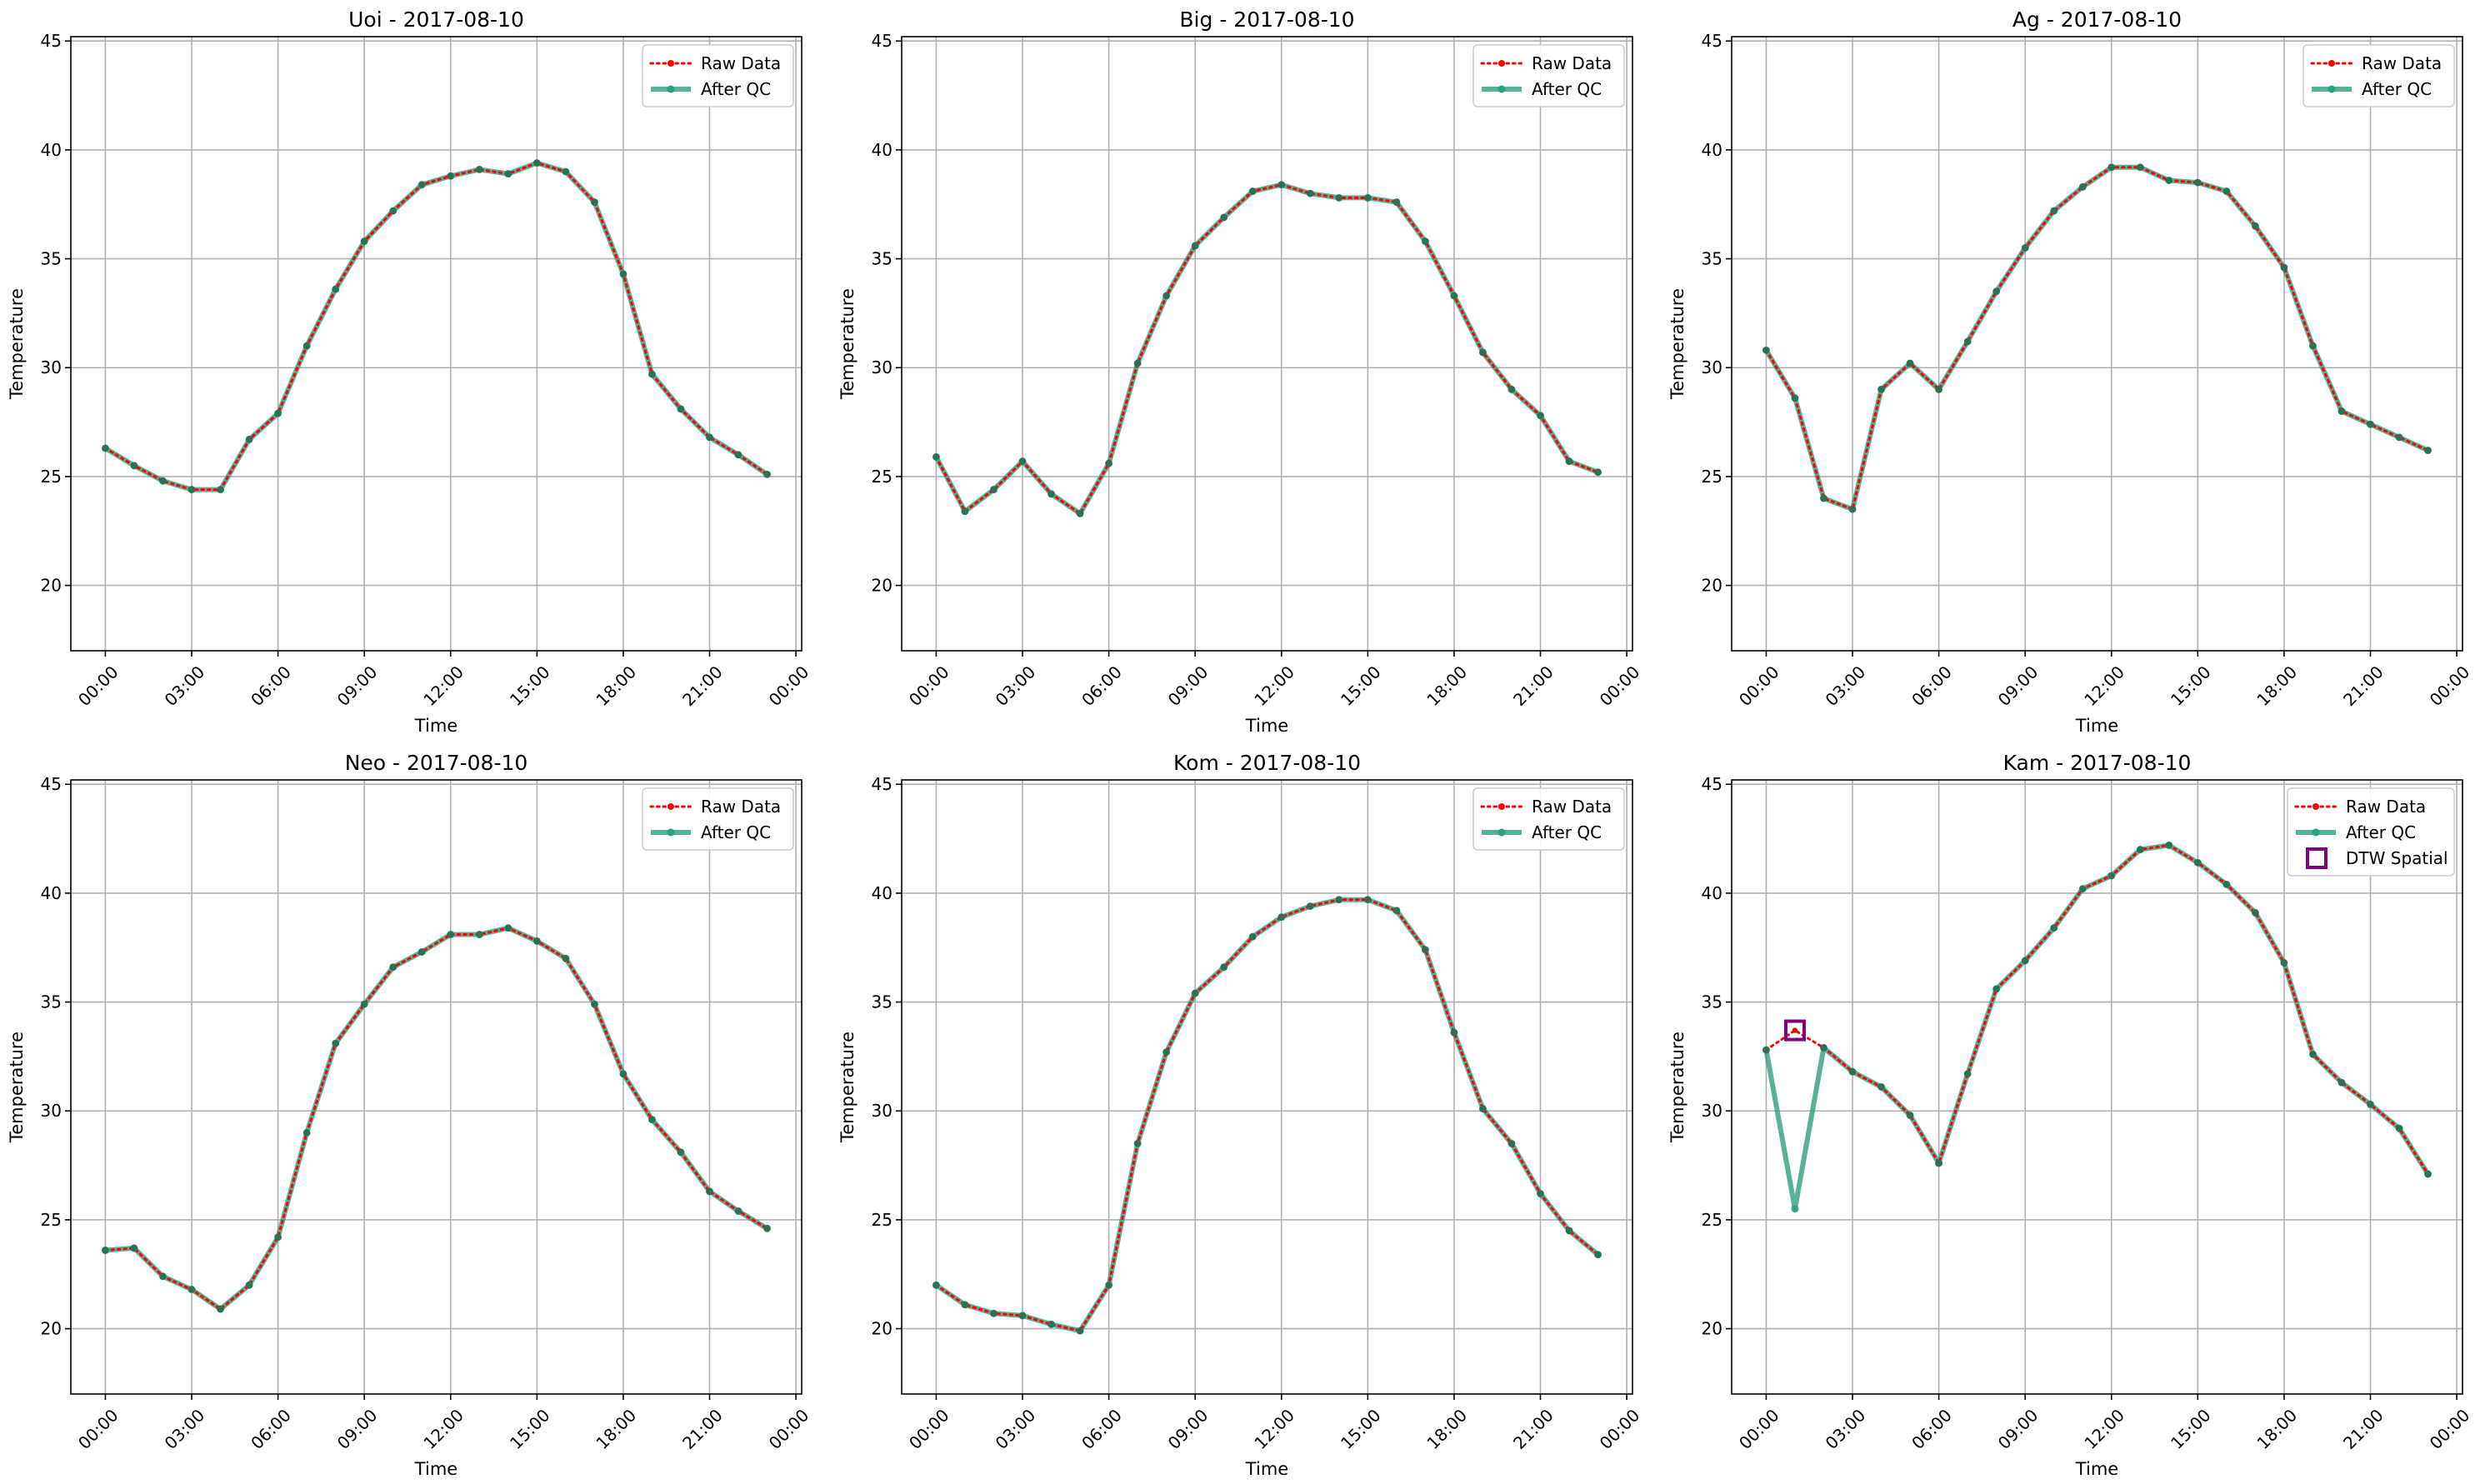 This screenshot has height=1484, width=2485. Describe the element at coordinates (1446, 1429) in the screenshot. I see `x-tick-label: 18:00` at that location.